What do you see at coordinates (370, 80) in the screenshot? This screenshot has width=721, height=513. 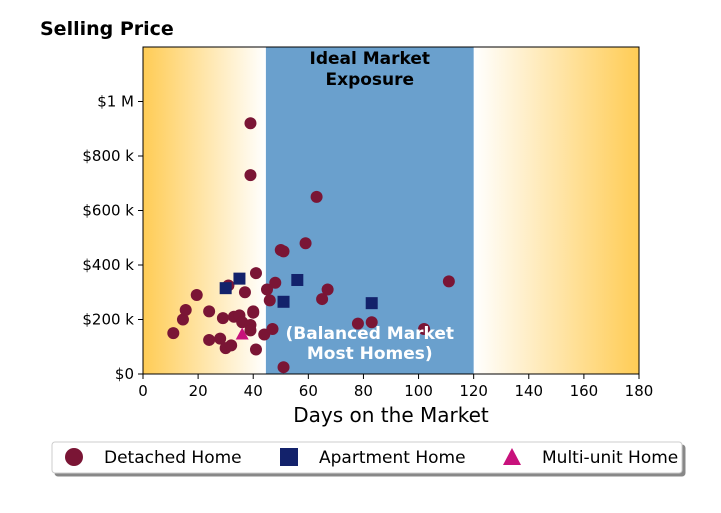 I see `annotation-ideal-line2: Exposure` at bounding box center [370, 80].